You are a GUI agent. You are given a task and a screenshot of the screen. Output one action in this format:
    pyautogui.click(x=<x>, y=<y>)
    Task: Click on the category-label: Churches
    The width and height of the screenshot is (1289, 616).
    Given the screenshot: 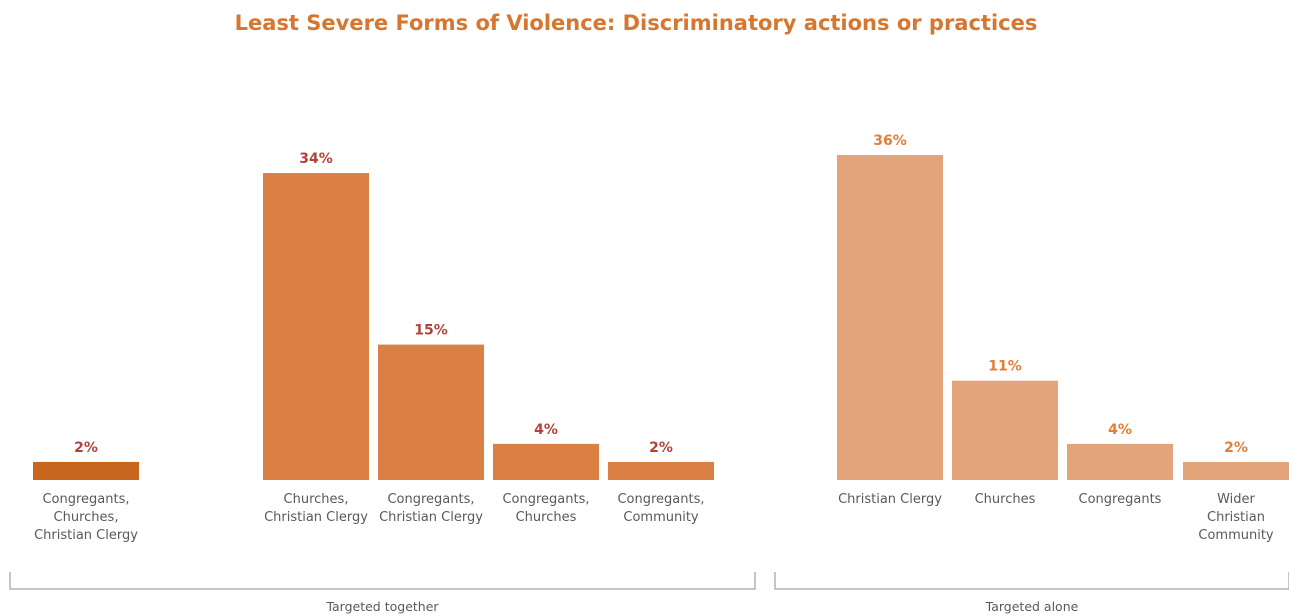 What is the action you would take?
    pyautogui.click(x=1005, y=499)
    